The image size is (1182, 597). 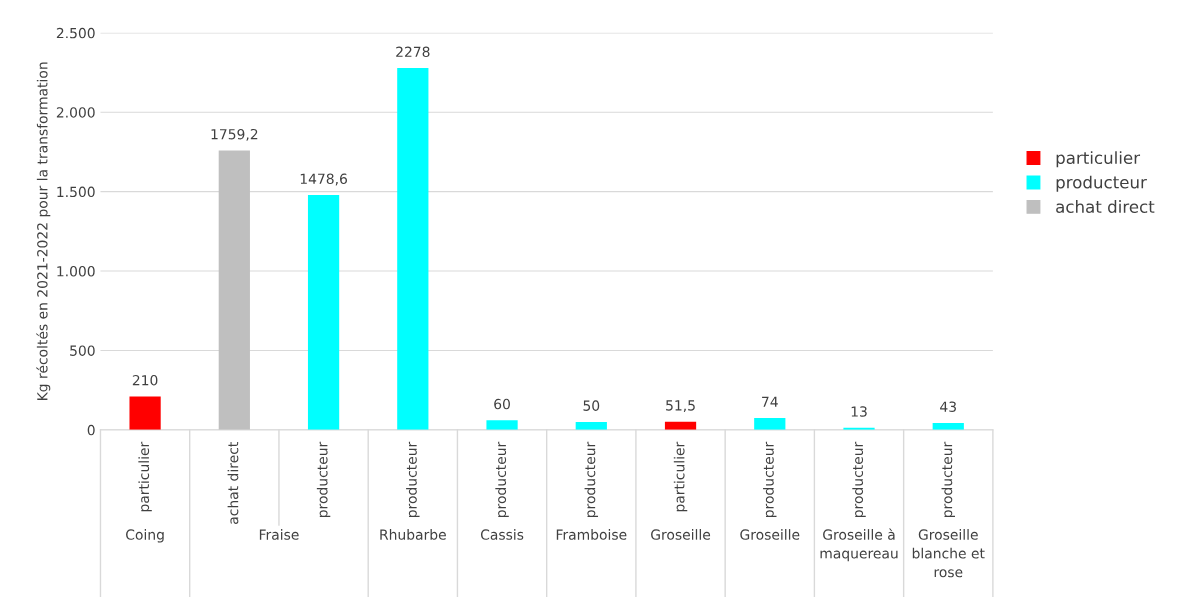 What do you see at coordinates (43, 231) in the screenshot?
I see `y-axis-title: Kg récoltés en 2021-2022 pour la transformation` at bounding box center [43, 231].